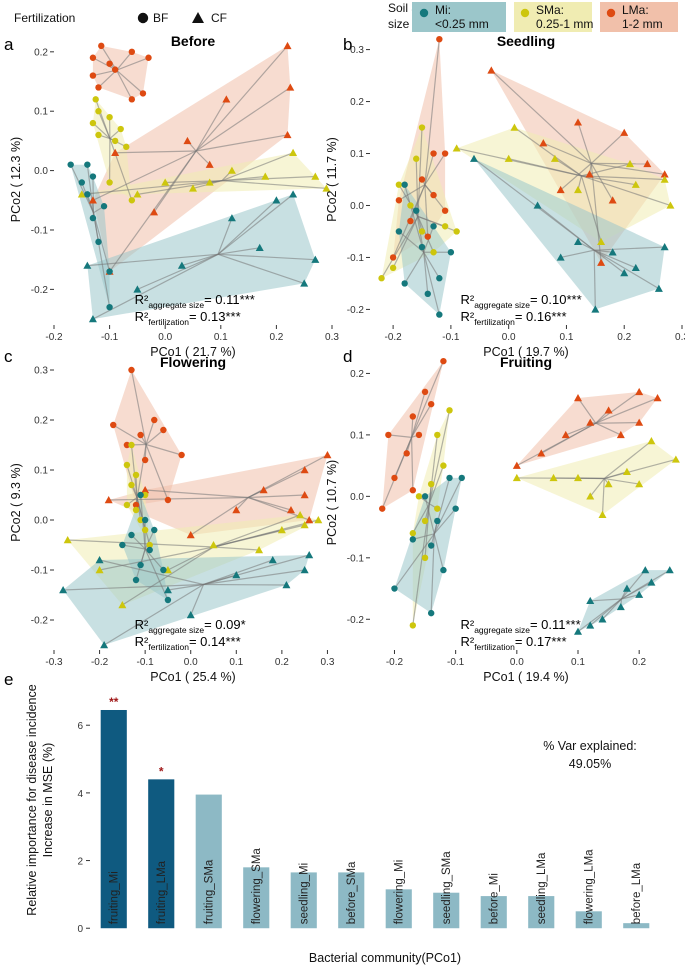 The height and width of the screenshot is (972, 685). What do you see at coordinates (564, 24) in the screenshot?
I see `legend-sma-range: 0.25-1 mm` at bounding box center [564, 24].